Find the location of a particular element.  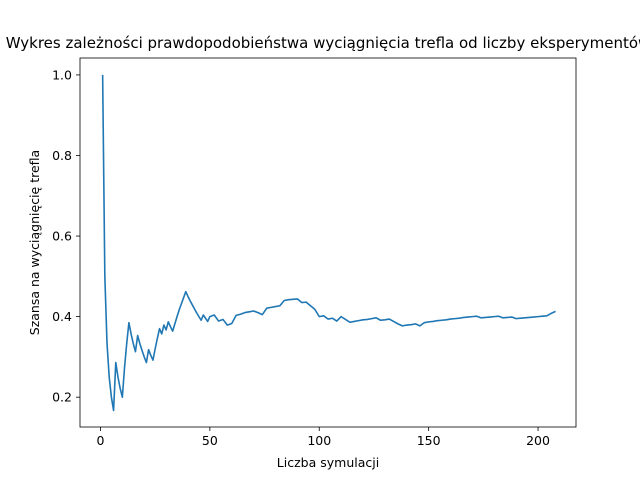

y-axis-label: Szansa na wyciągnięcię trefla is located at coordinates (34, 242).